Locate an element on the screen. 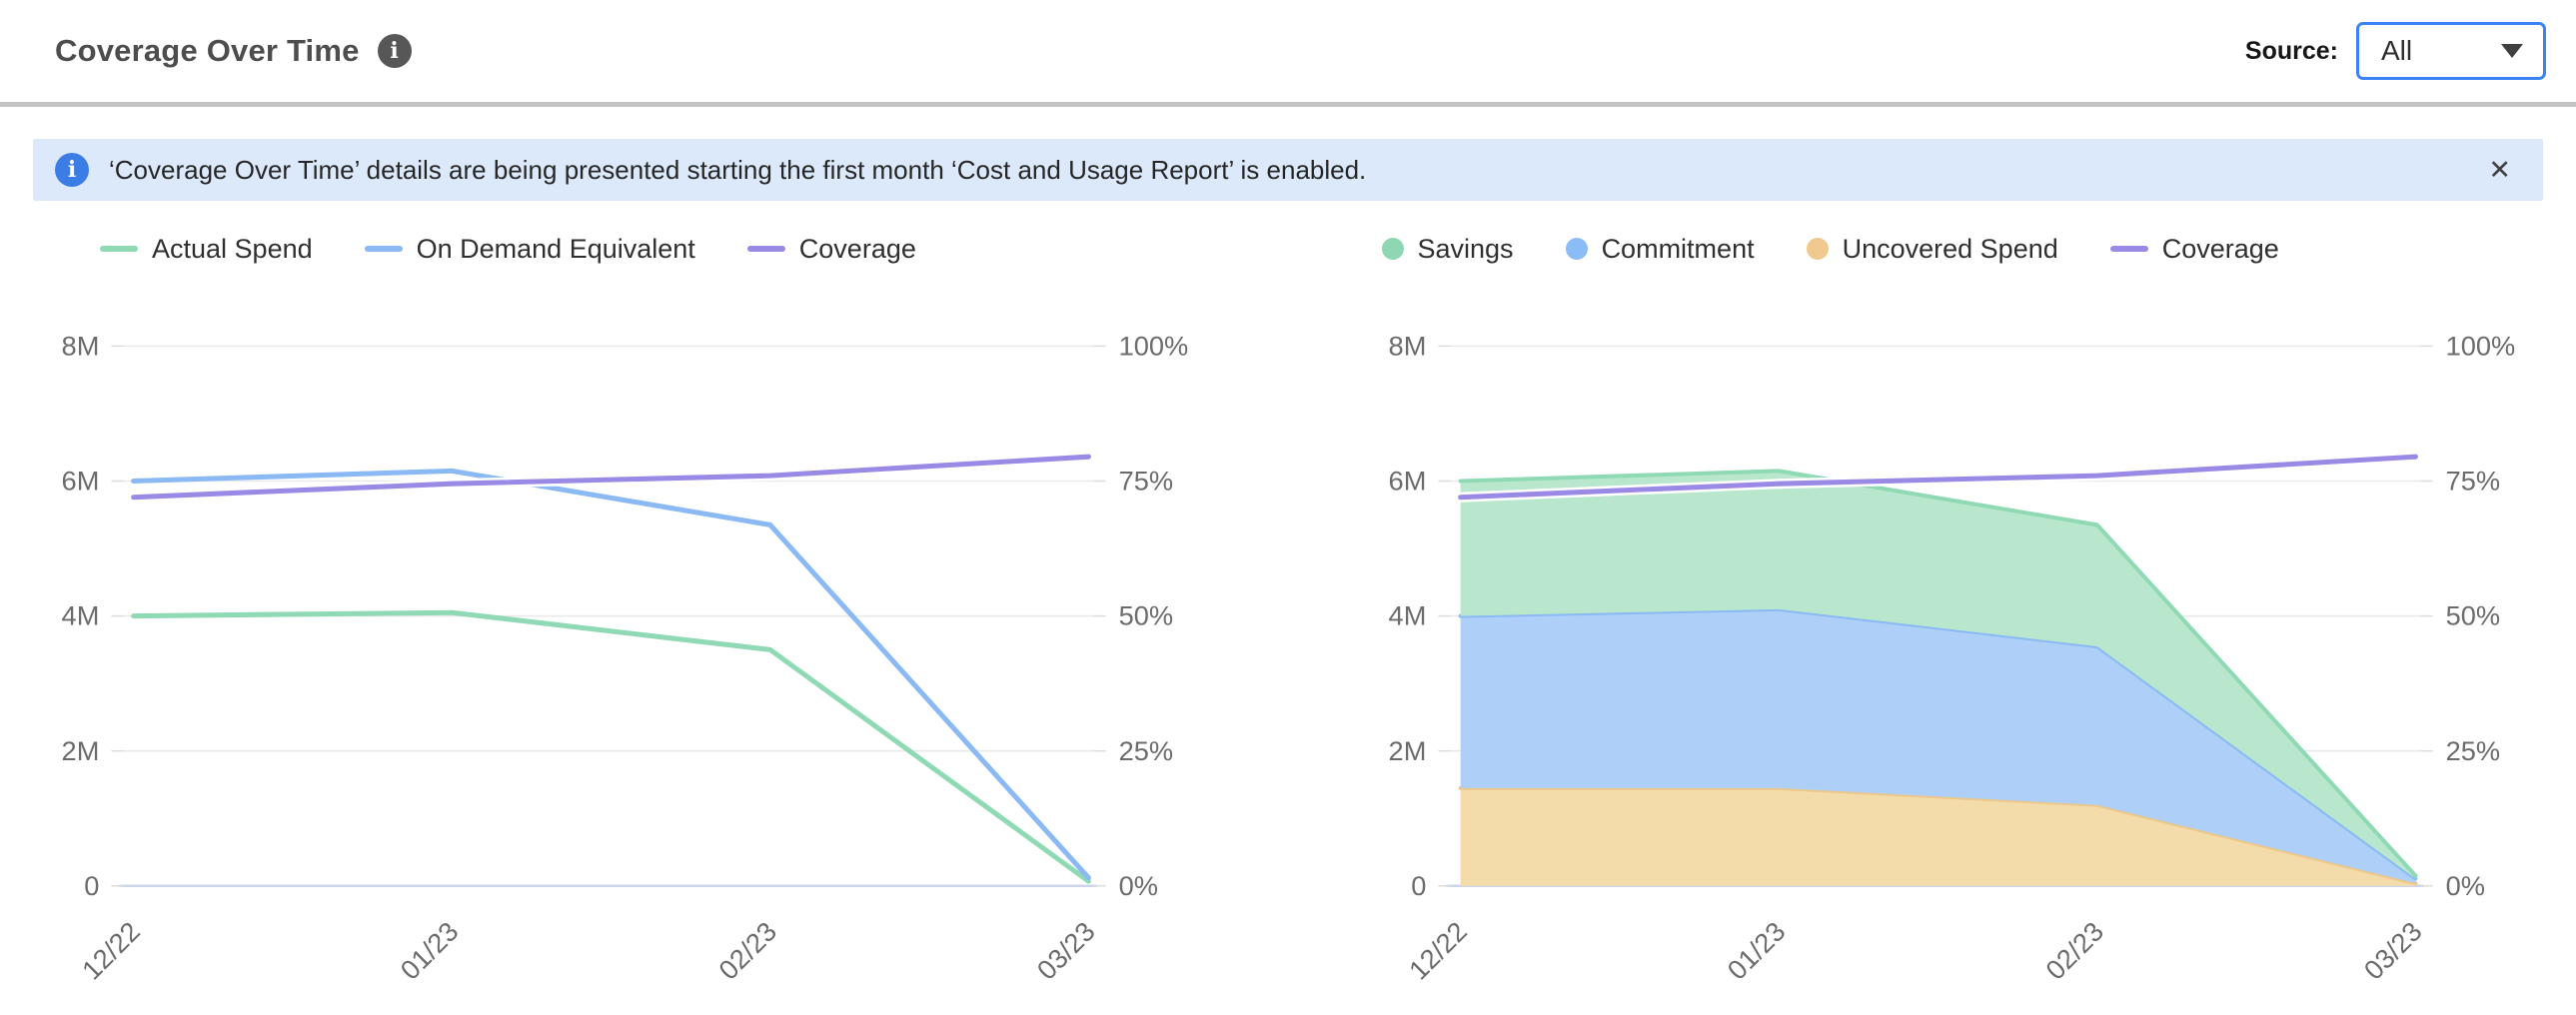  area-commitment is located at coordinates (1937, 746).